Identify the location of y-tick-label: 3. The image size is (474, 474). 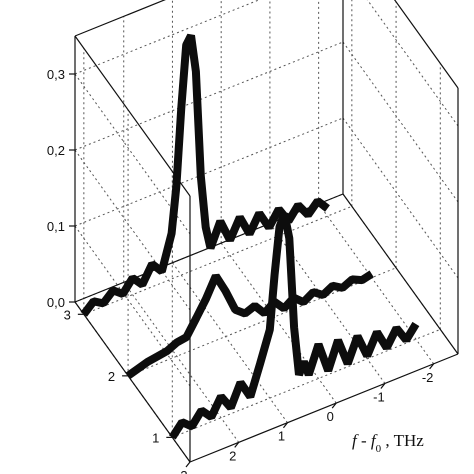
(67, 314).